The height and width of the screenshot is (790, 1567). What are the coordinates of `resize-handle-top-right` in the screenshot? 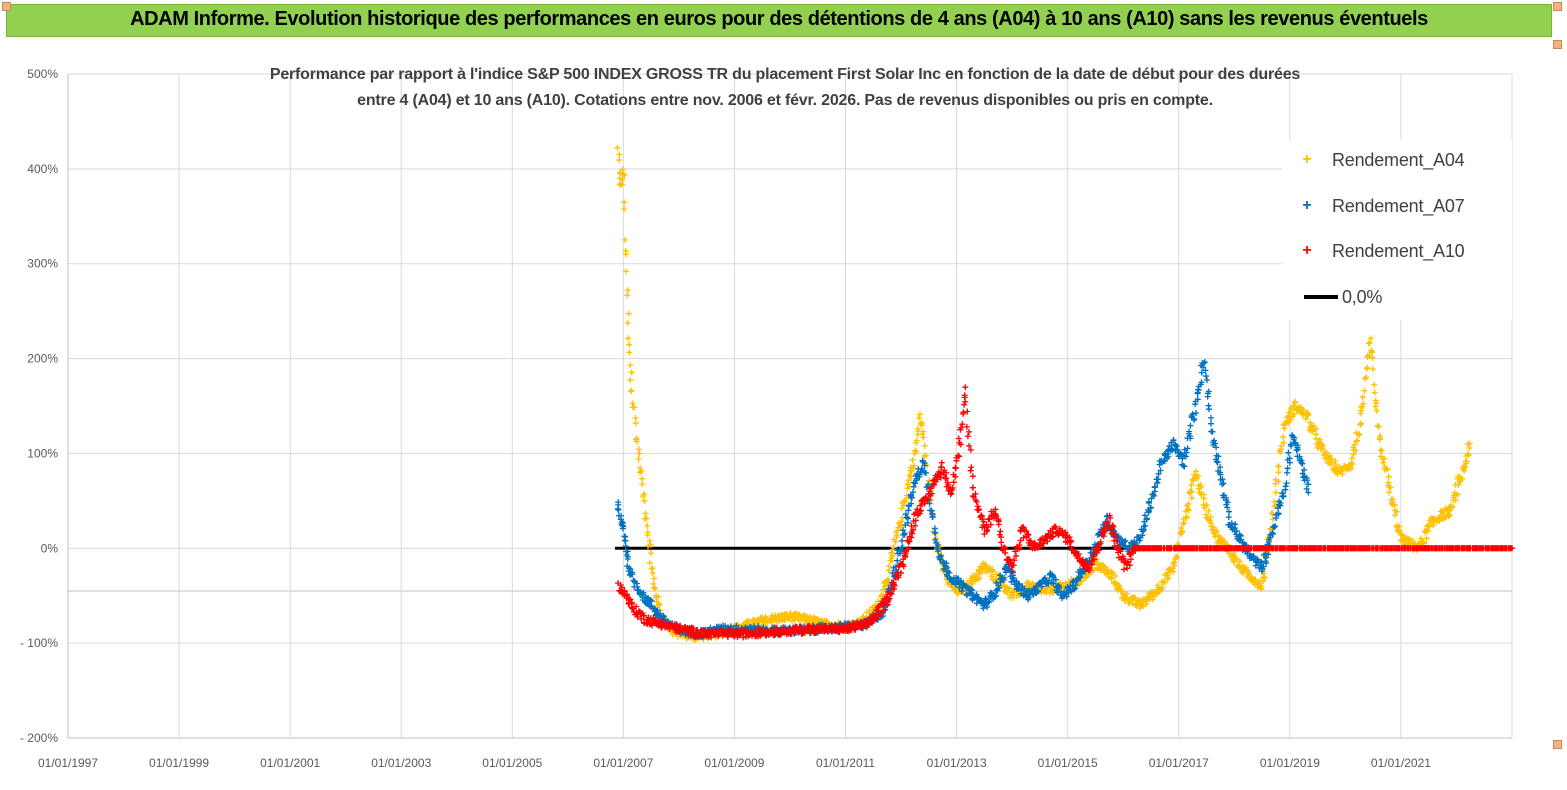 It's located at (1557, 6).